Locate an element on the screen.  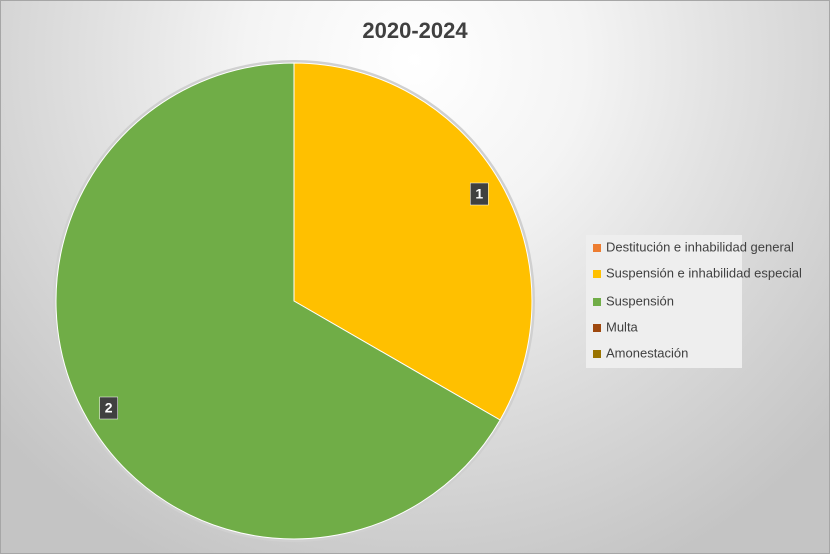
legend-box is located at coordinates (664, 301).